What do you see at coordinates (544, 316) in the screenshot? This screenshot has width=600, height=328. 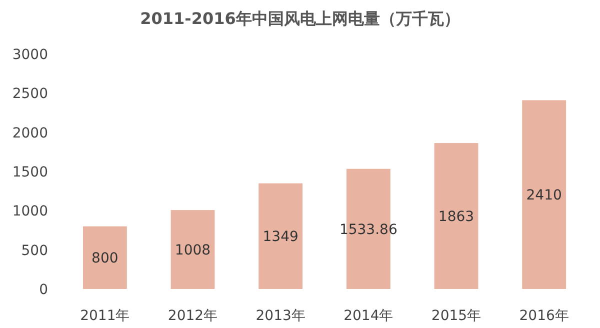 I see `x-tick-label: 2016年` at bounding box center [544, 316].